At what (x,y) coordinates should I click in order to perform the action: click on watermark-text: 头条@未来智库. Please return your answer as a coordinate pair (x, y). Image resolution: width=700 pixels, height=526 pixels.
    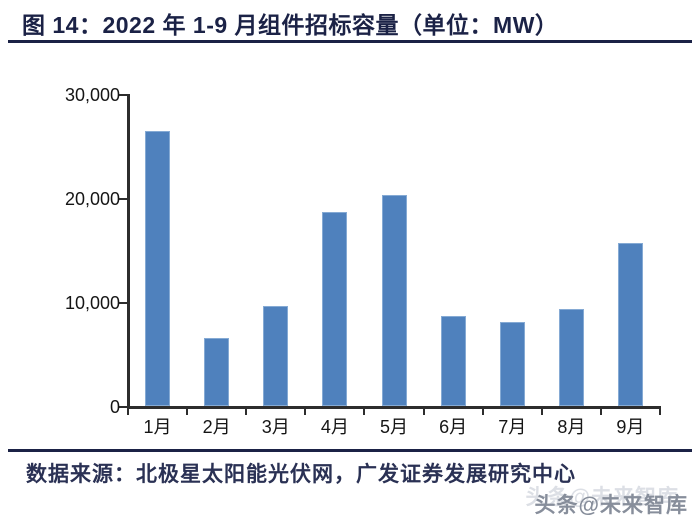
    Looking at the image, I should click on (611, 505).